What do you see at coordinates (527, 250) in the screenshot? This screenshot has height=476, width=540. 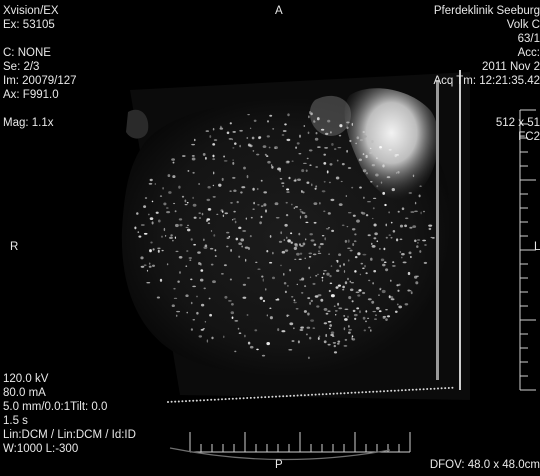 I see `right-scale-ruler` at bounding box center [527, 250].